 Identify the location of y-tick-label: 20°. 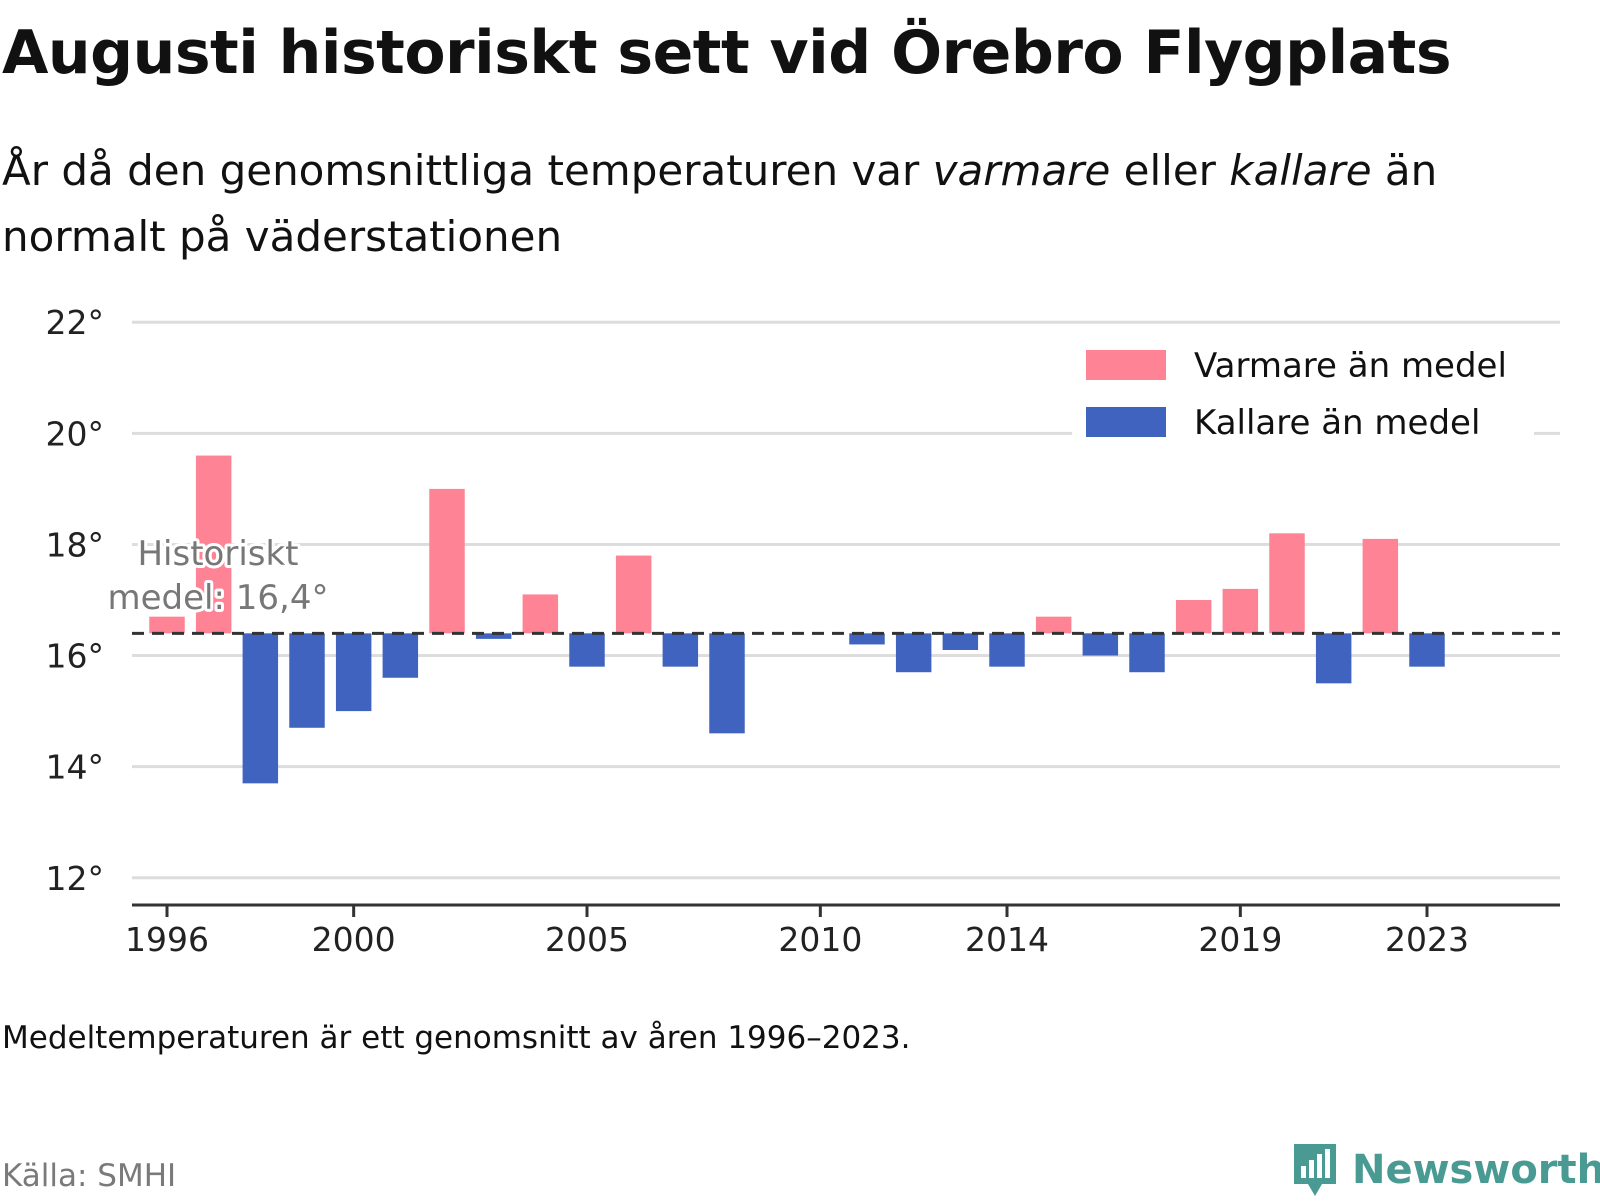
(75, 433).